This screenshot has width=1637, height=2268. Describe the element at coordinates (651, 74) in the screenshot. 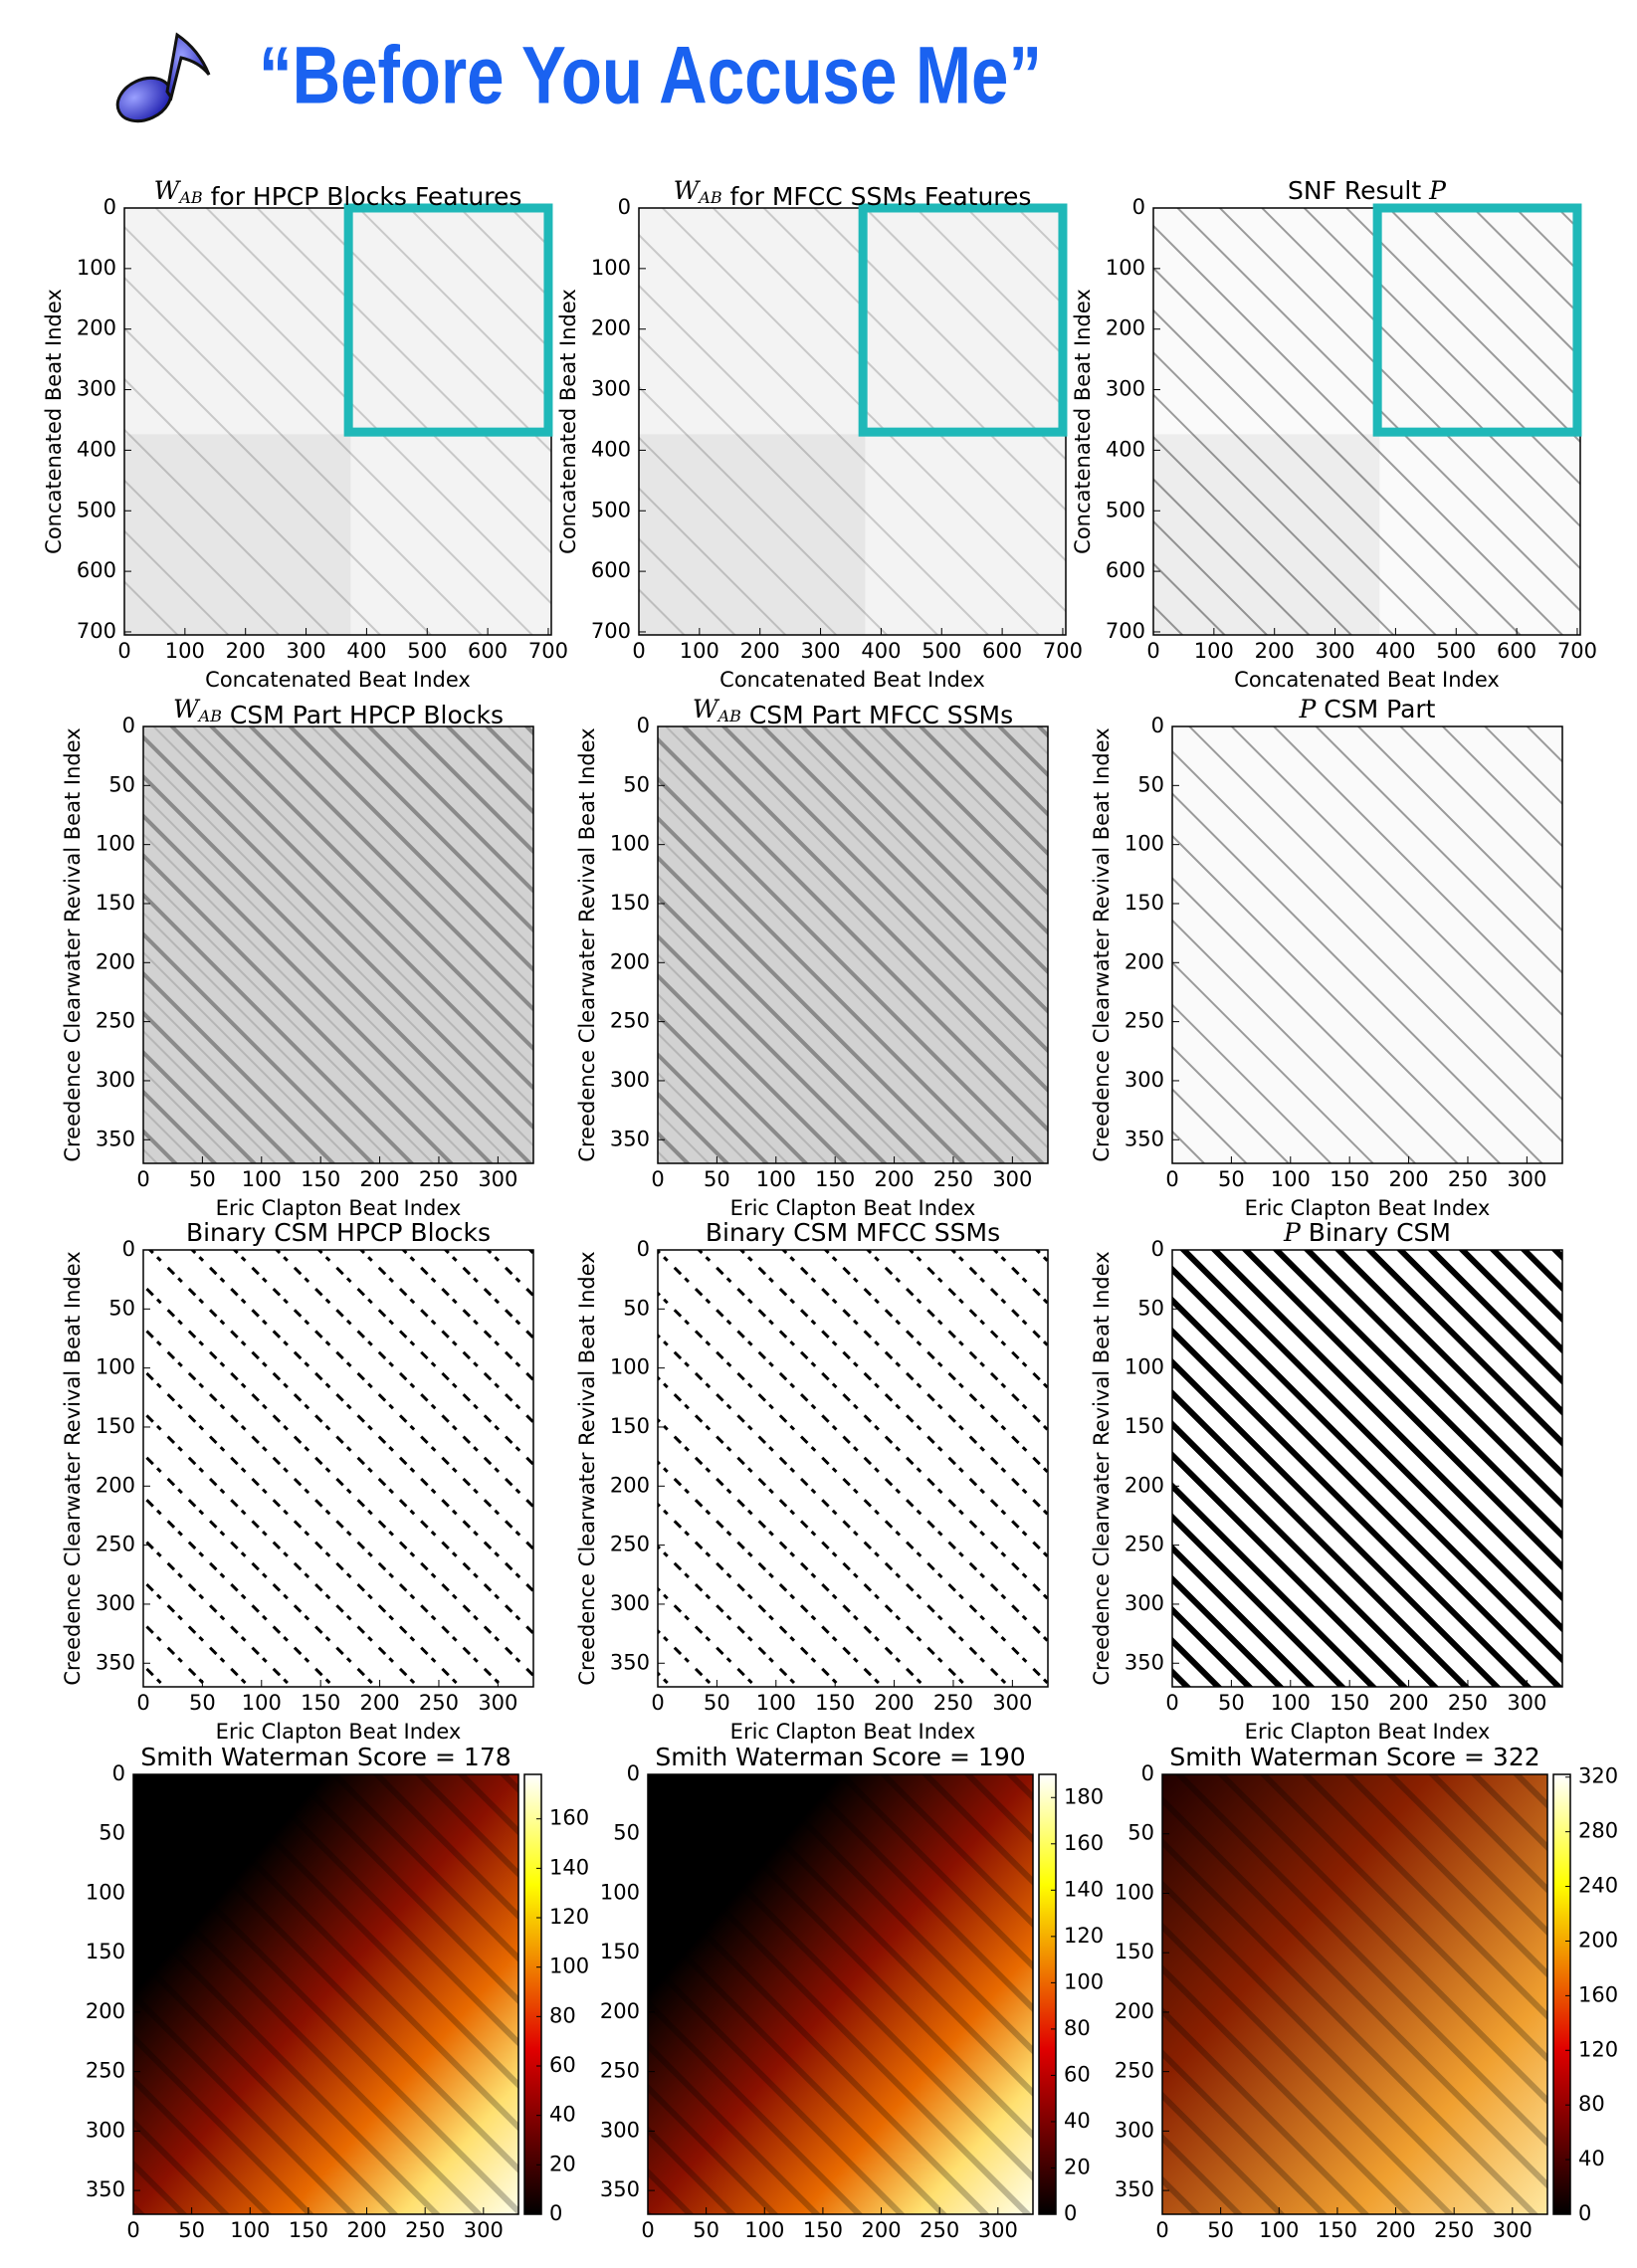

I see `page-title: “Before You Accuse Me”` at that location.